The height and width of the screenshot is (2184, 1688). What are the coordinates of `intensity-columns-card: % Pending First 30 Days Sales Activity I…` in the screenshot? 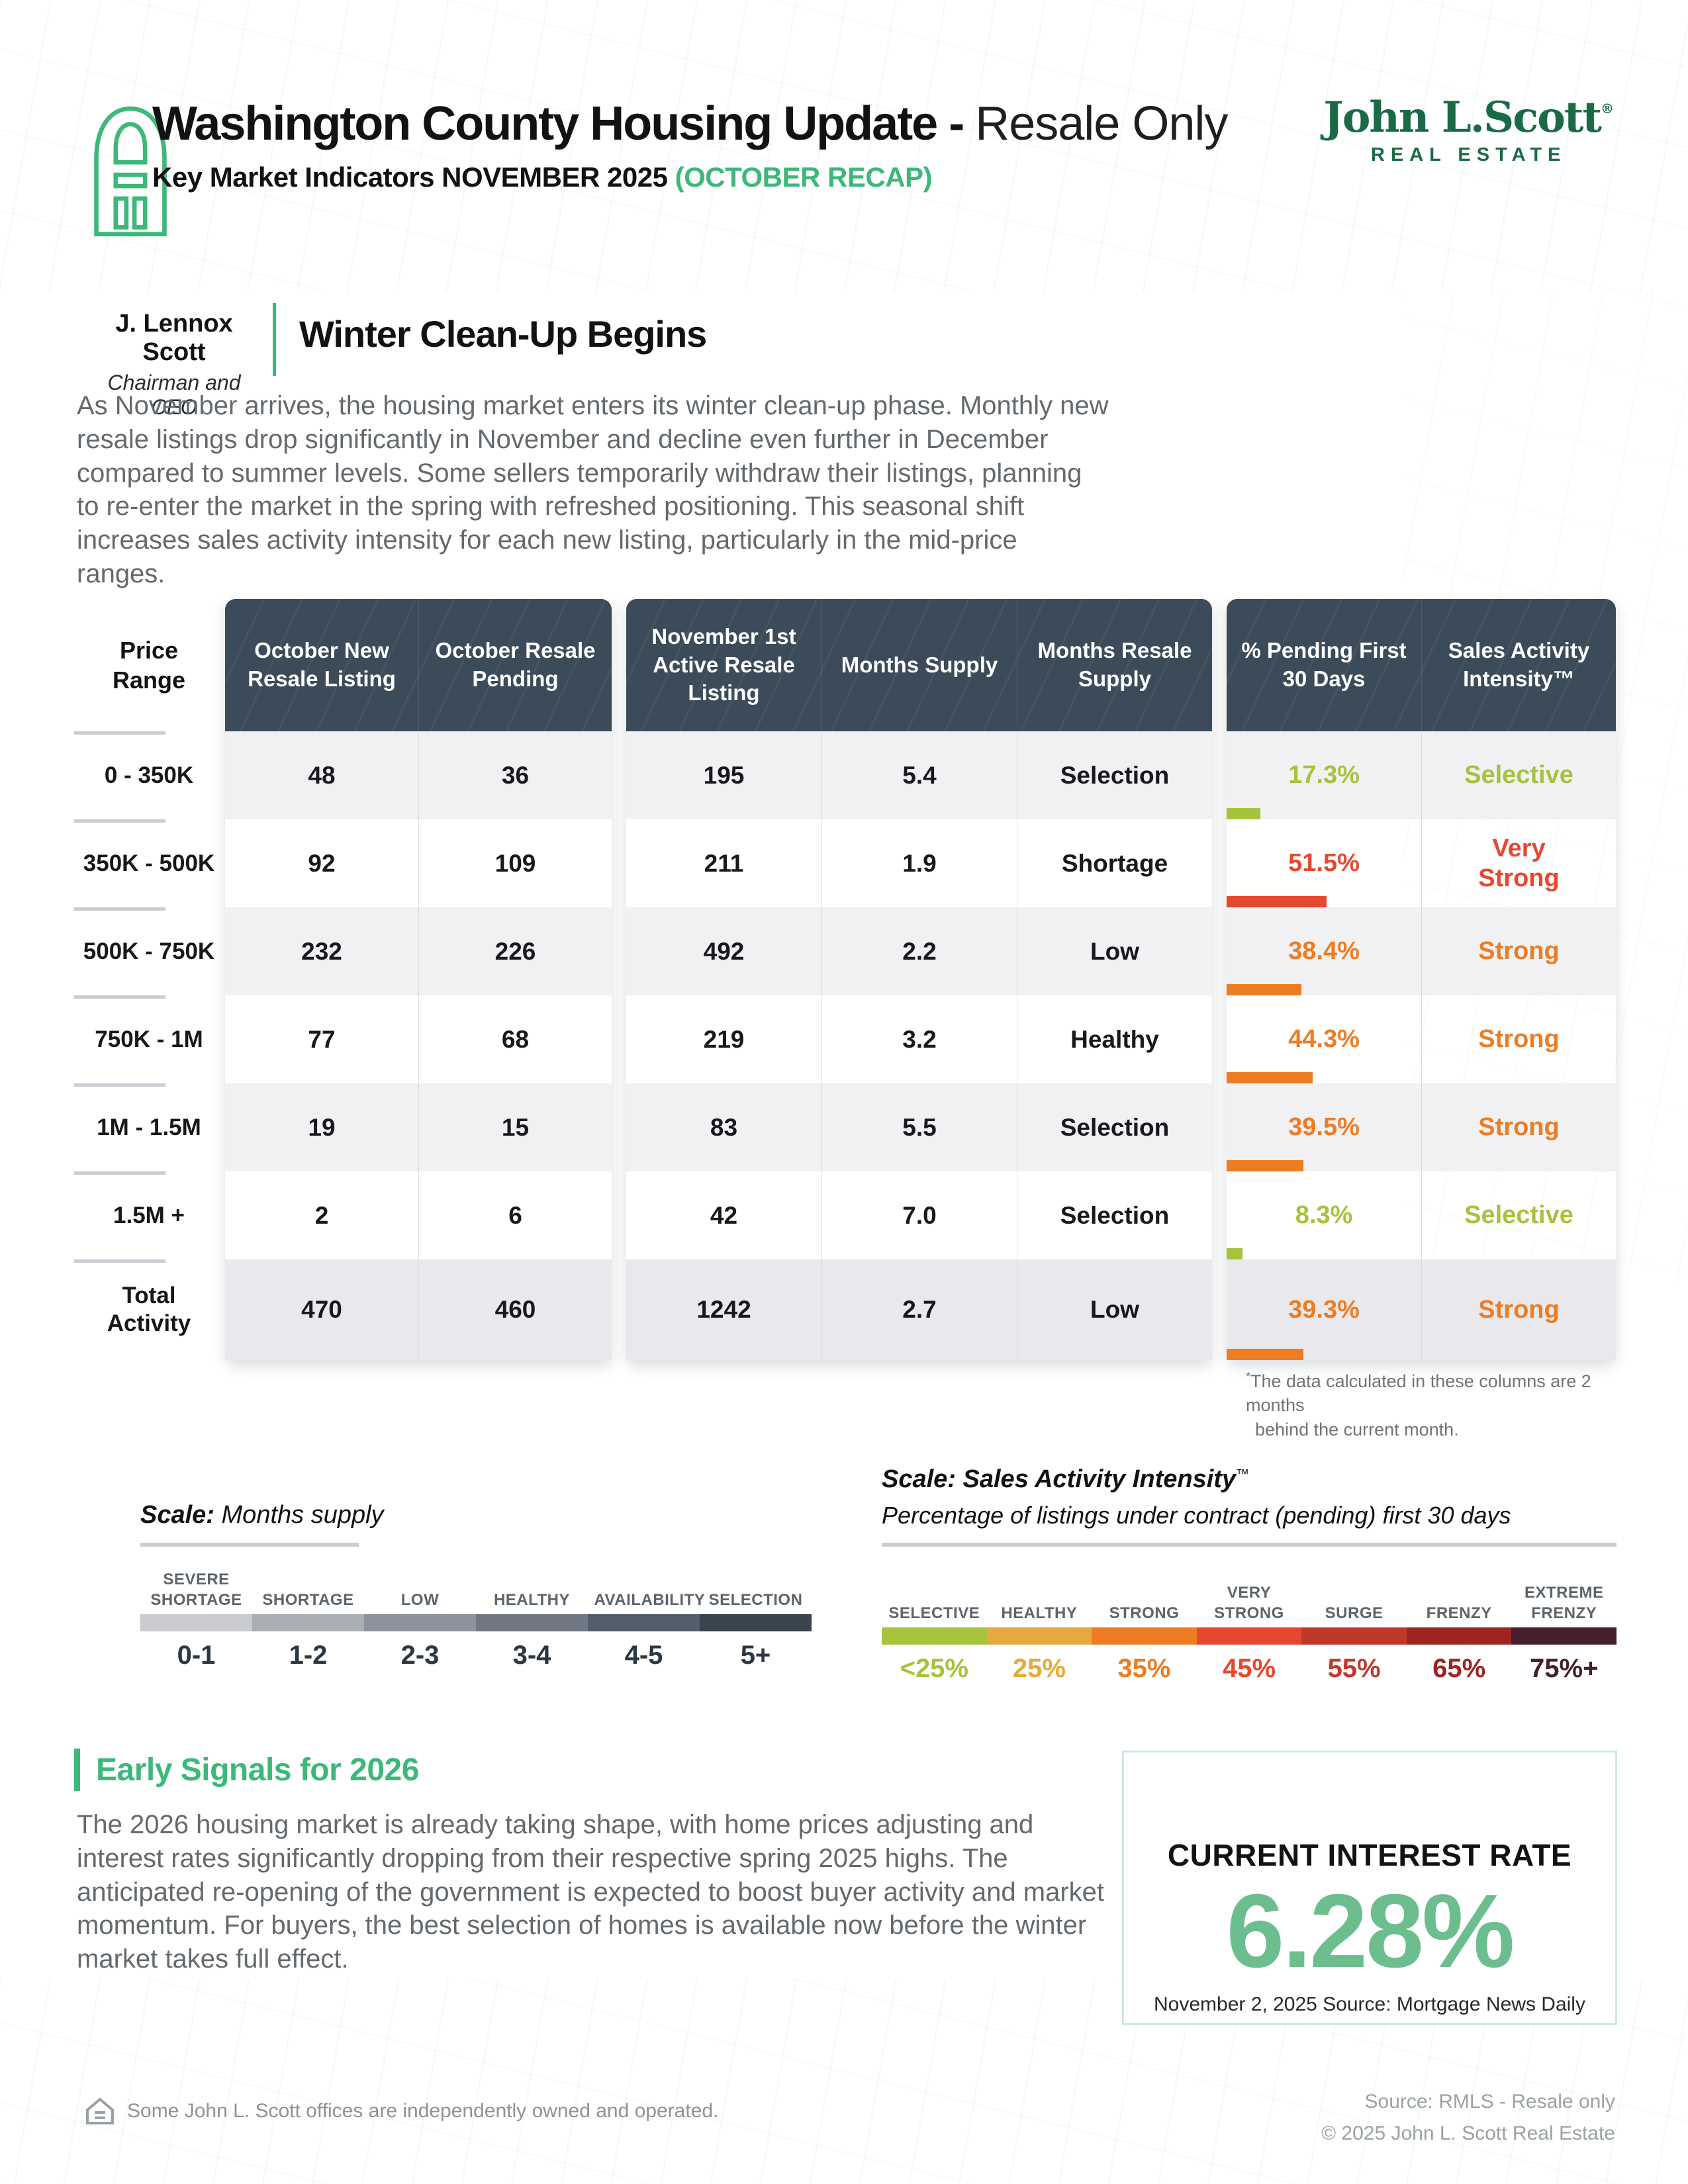 It's located at (1421, 980).